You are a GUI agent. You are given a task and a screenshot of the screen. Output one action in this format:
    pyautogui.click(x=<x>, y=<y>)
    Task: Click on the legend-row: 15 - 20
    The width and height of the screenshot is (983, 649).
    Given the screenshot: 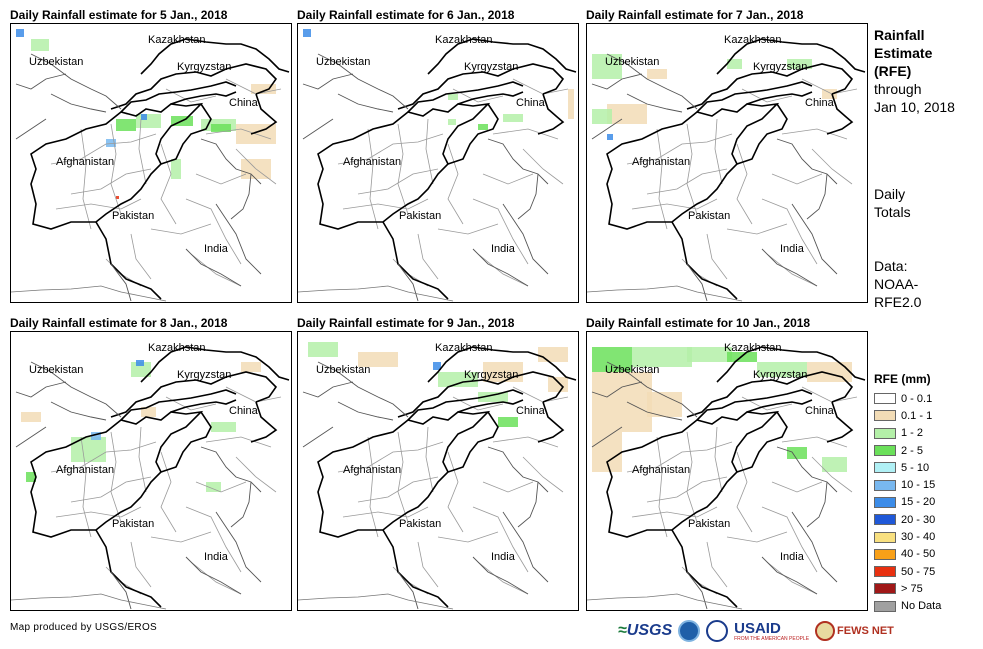 What is the action you would take?
    pyautogui.click(x=907, y=502)
    